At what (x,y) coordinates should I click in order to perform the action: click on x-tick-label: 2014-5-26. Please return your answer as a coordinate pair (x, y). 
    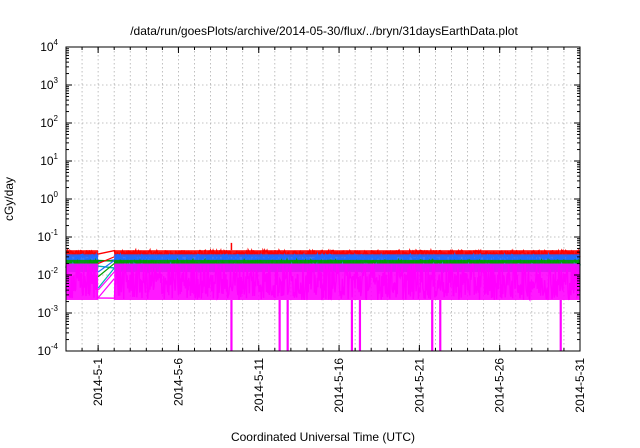
    Looking at the image, I should click on (500, 385).